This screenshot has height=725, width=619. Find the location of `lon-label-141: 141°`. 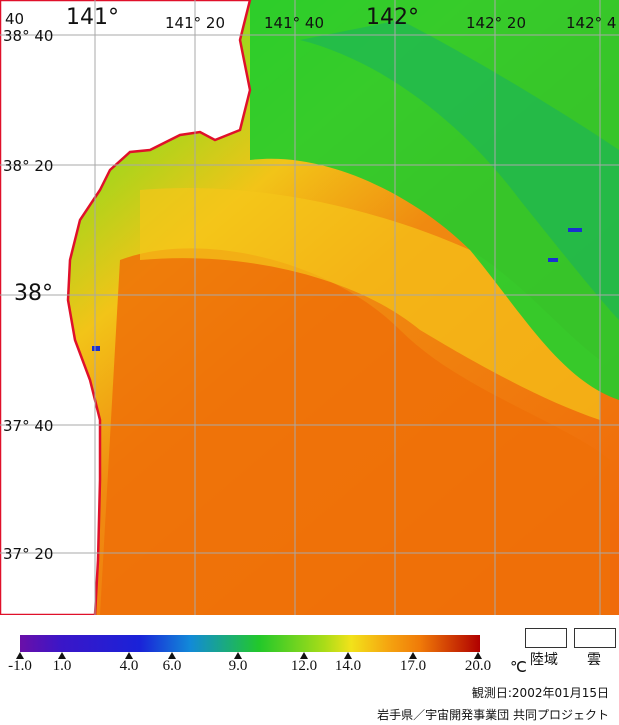

lon-label-141: 141° is located at coordinates (92, 17).